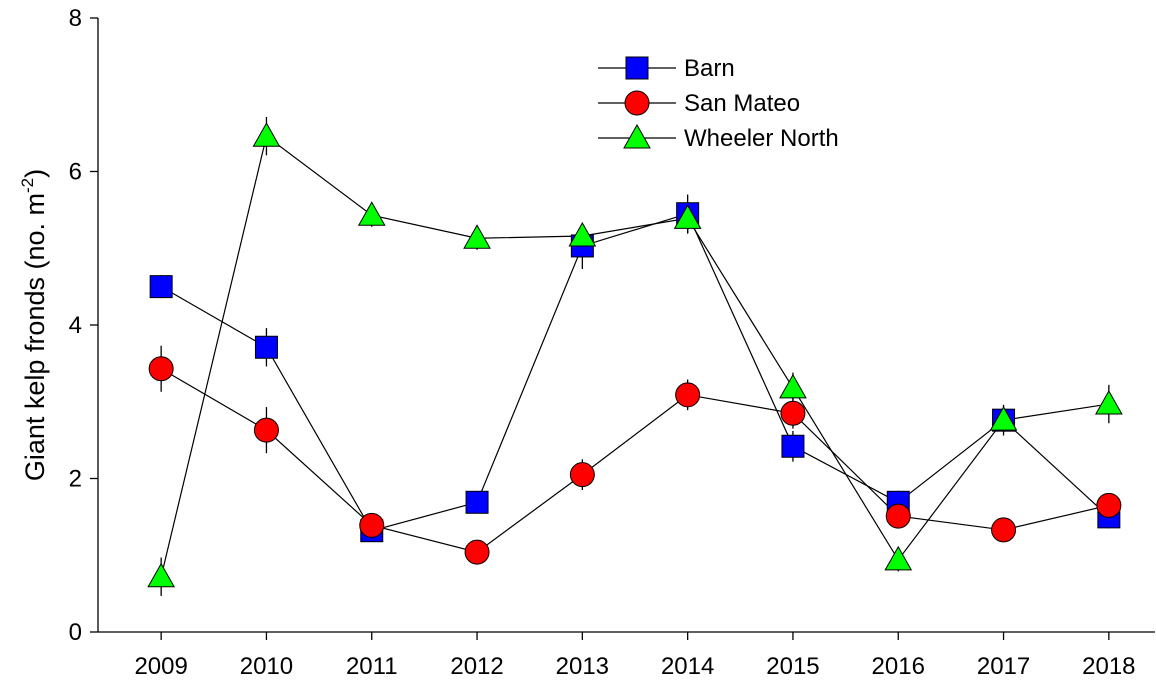  Describe the element at coordinates (1108, 666) in the screenshot. I see `x-tick-label: 2018` at that location.